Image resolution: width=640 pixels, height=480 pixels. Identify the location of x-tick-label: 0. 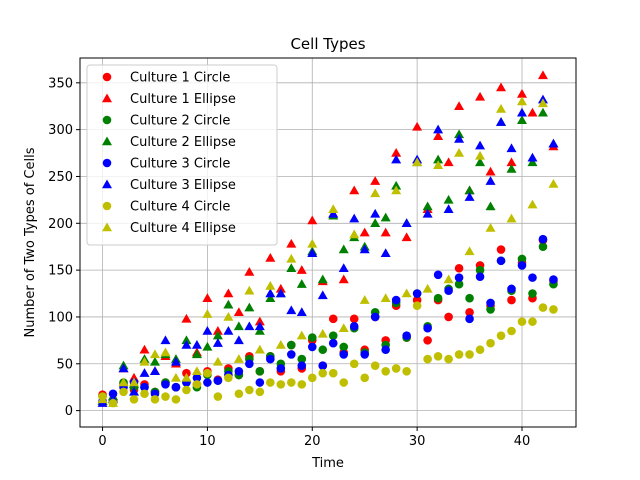
(102, 441).